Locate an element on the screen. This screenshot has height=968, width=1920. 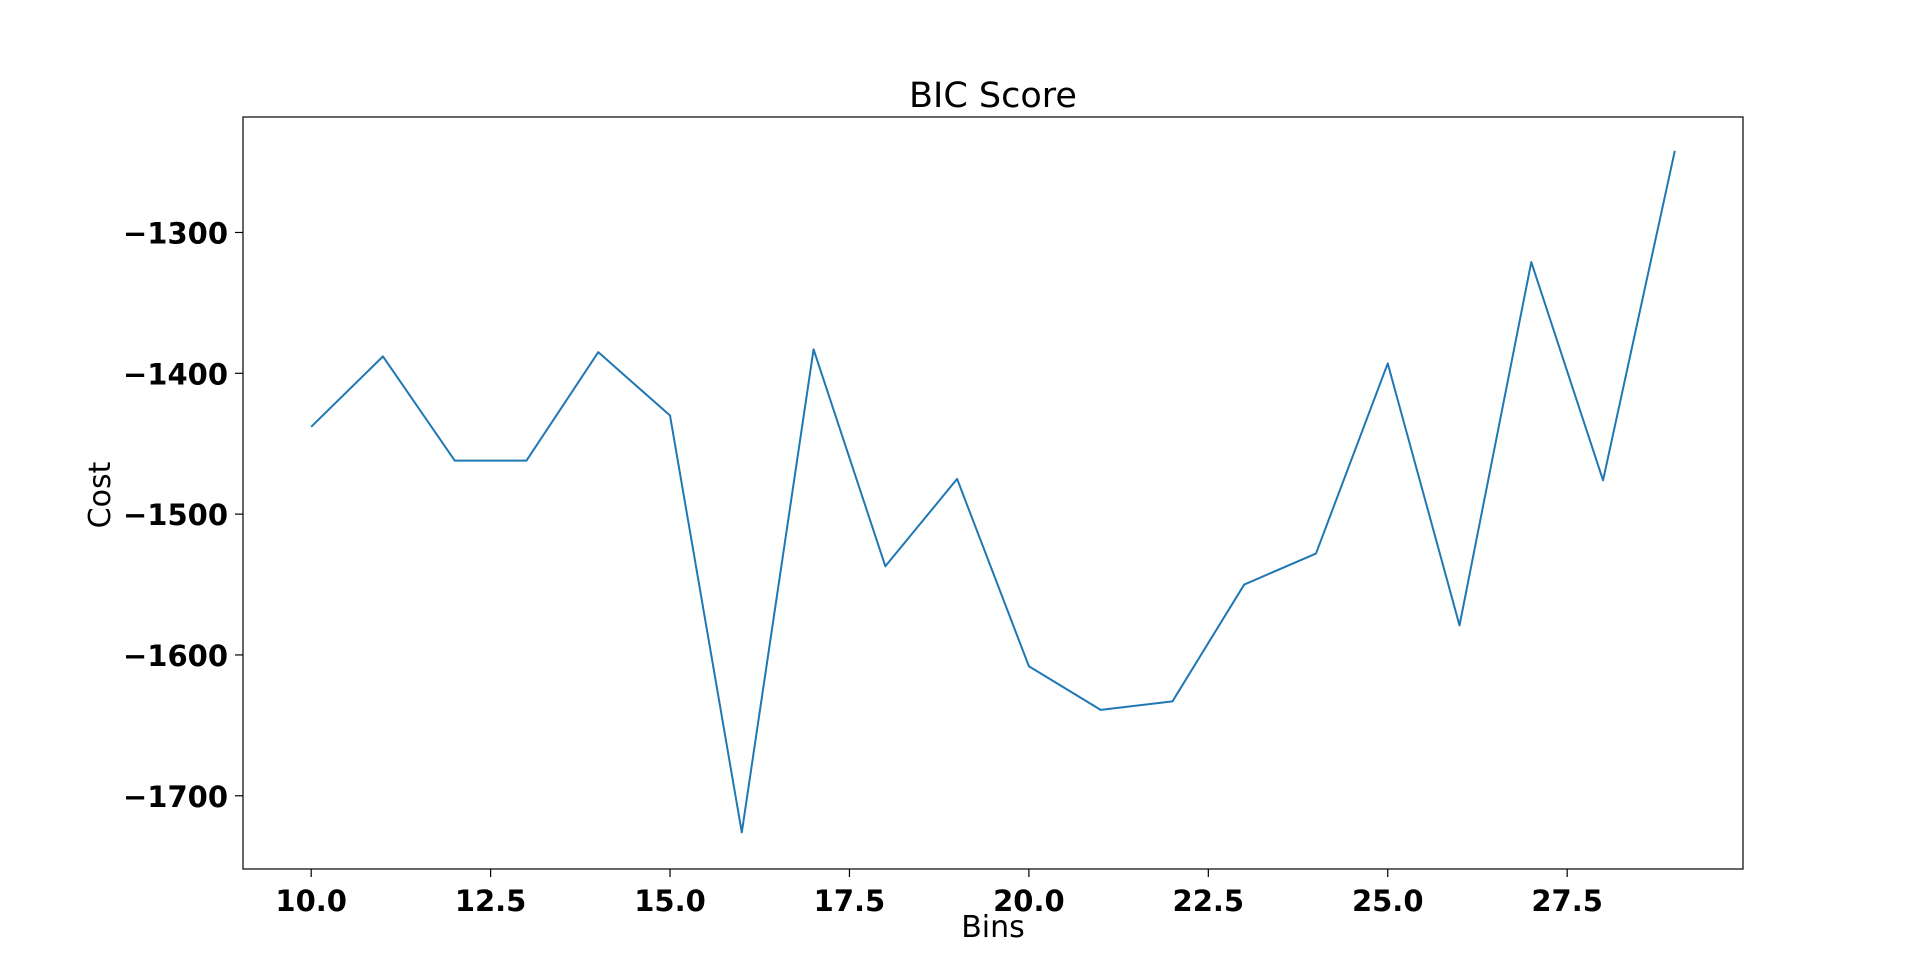
x-tick-label: 15.0 is located at coordinates (670, 901).